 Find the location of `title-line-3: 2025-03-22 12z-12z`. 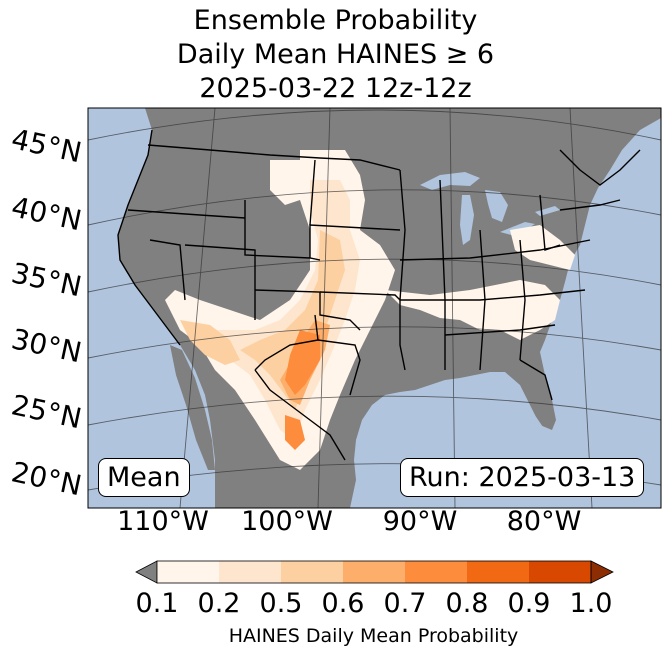

title-line-3: 2025-03-22 12z-12z is located at coordinates (335, 88).